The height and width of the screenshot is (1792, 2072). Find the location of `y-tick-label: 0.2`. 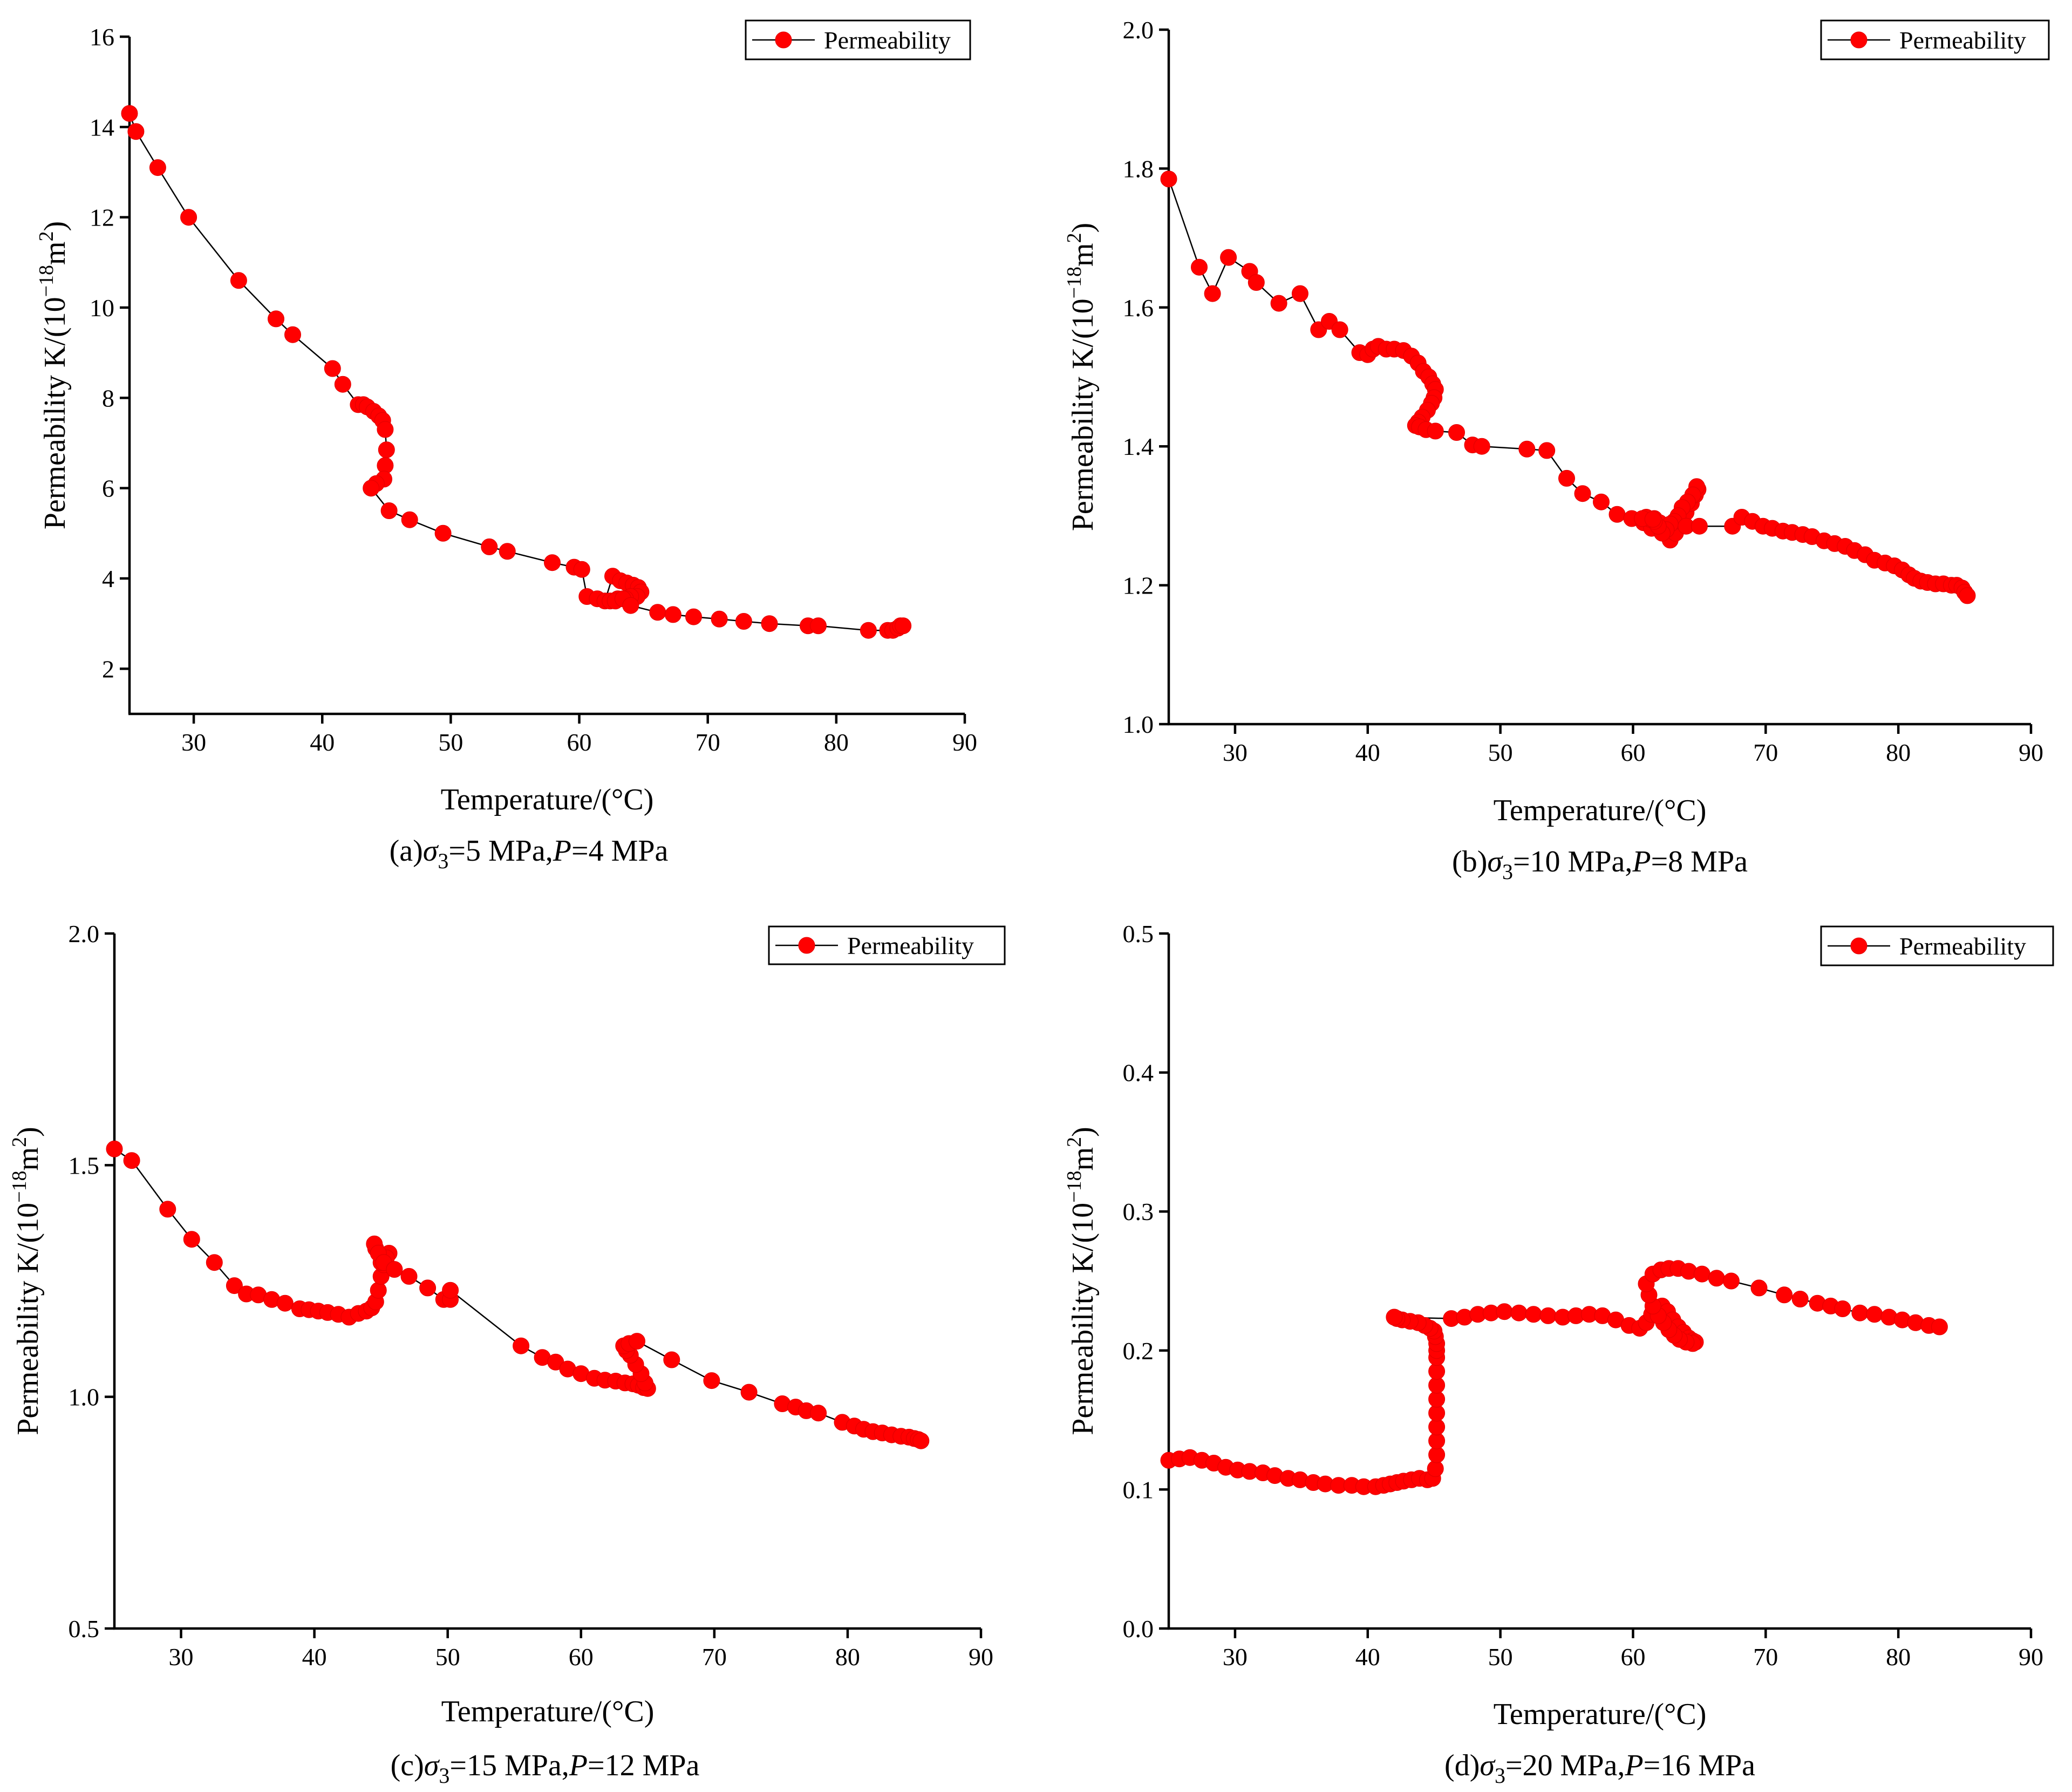

y-tick-label: 0.2 is located at coordinates (1138, 1351).